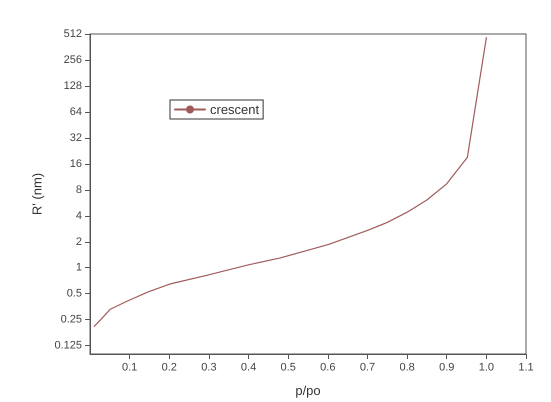 Image resolution: width=551 pixels, height=402 pixels. Describe the element at coordinates (235, 109) in the screenshot. I see `legend-label: crescent` at that location.